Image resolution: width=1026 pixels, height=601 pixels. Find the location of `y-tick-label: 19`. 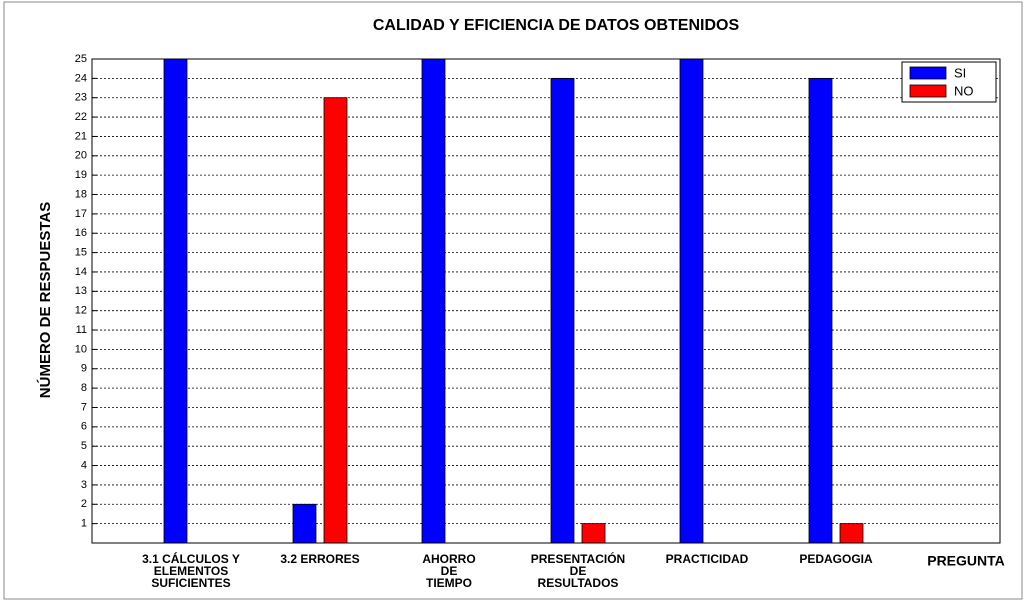

y-tick-label: 19 is located at coordinates (81, 175).